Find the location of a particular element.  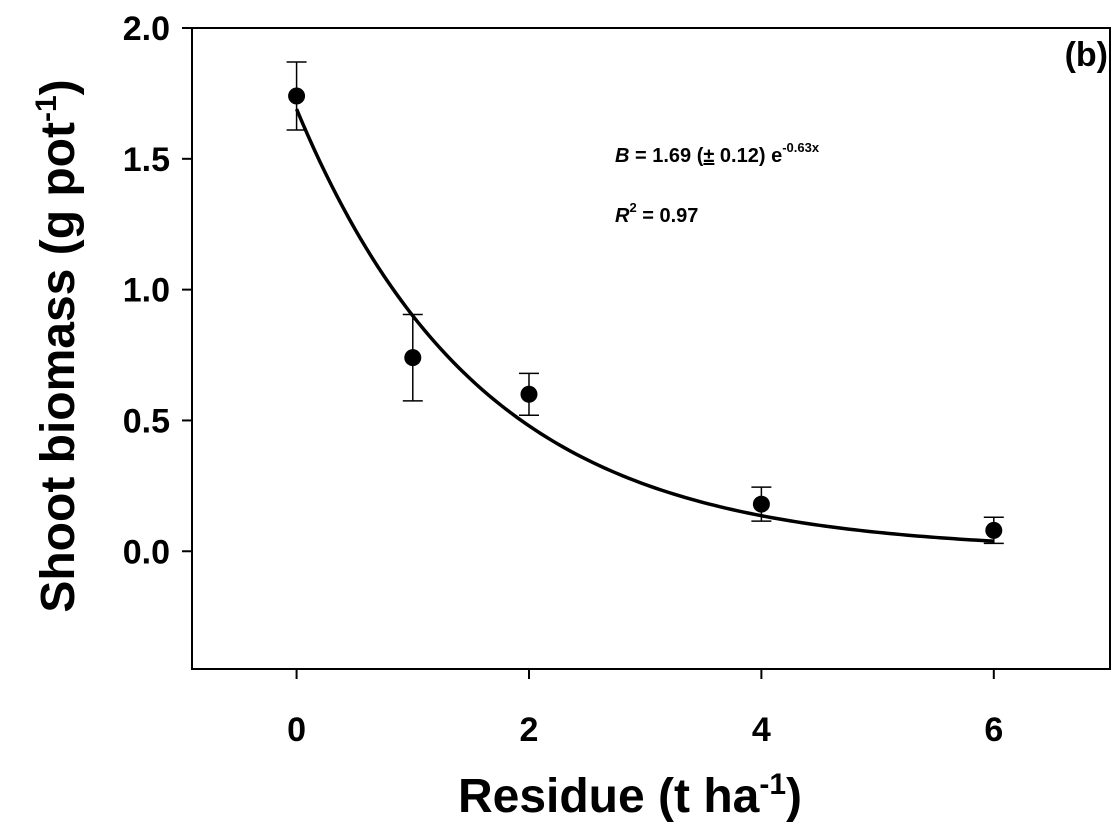

y-tick-label: 0.0 is located at coordinates (146, 552).